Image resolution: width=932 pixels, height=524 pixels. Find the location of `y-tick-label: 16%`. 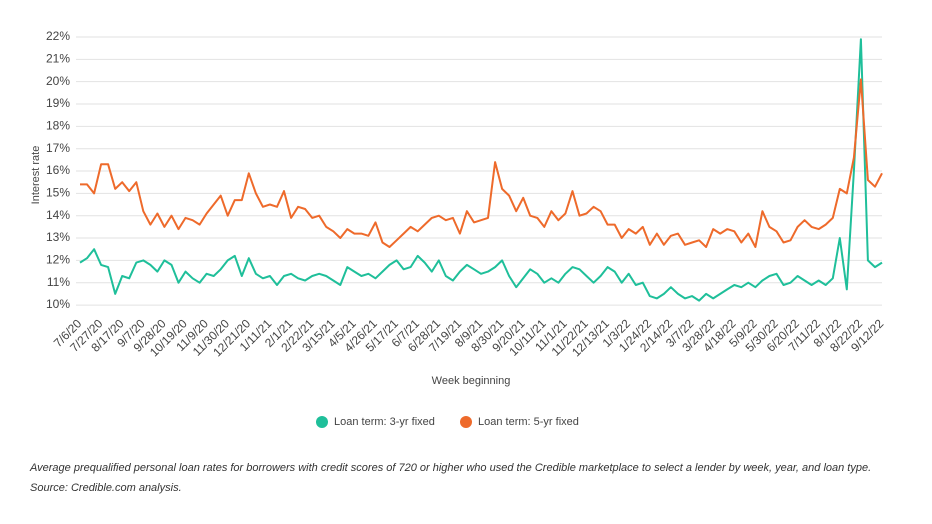

y-tick-label: 16% is located at coordinates (58, 170).